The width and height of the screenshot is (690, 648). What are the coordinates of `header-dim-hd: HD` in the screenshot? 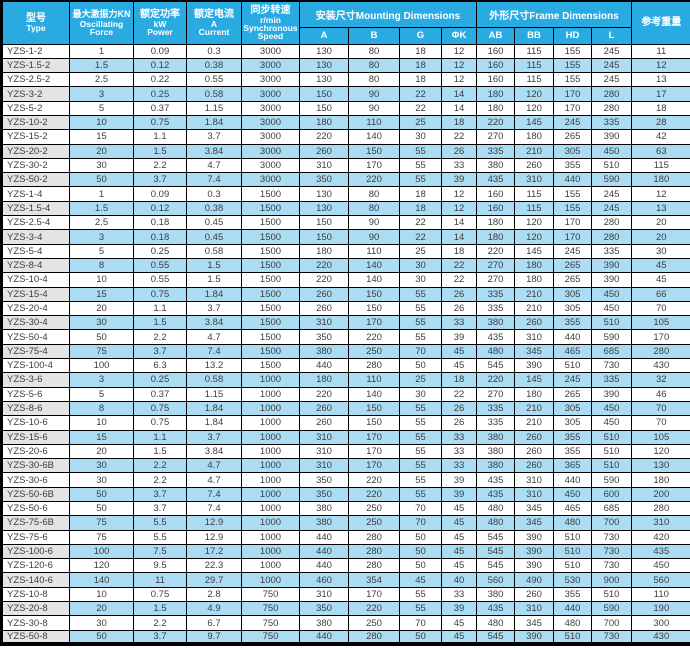 It's located at (573, 35).